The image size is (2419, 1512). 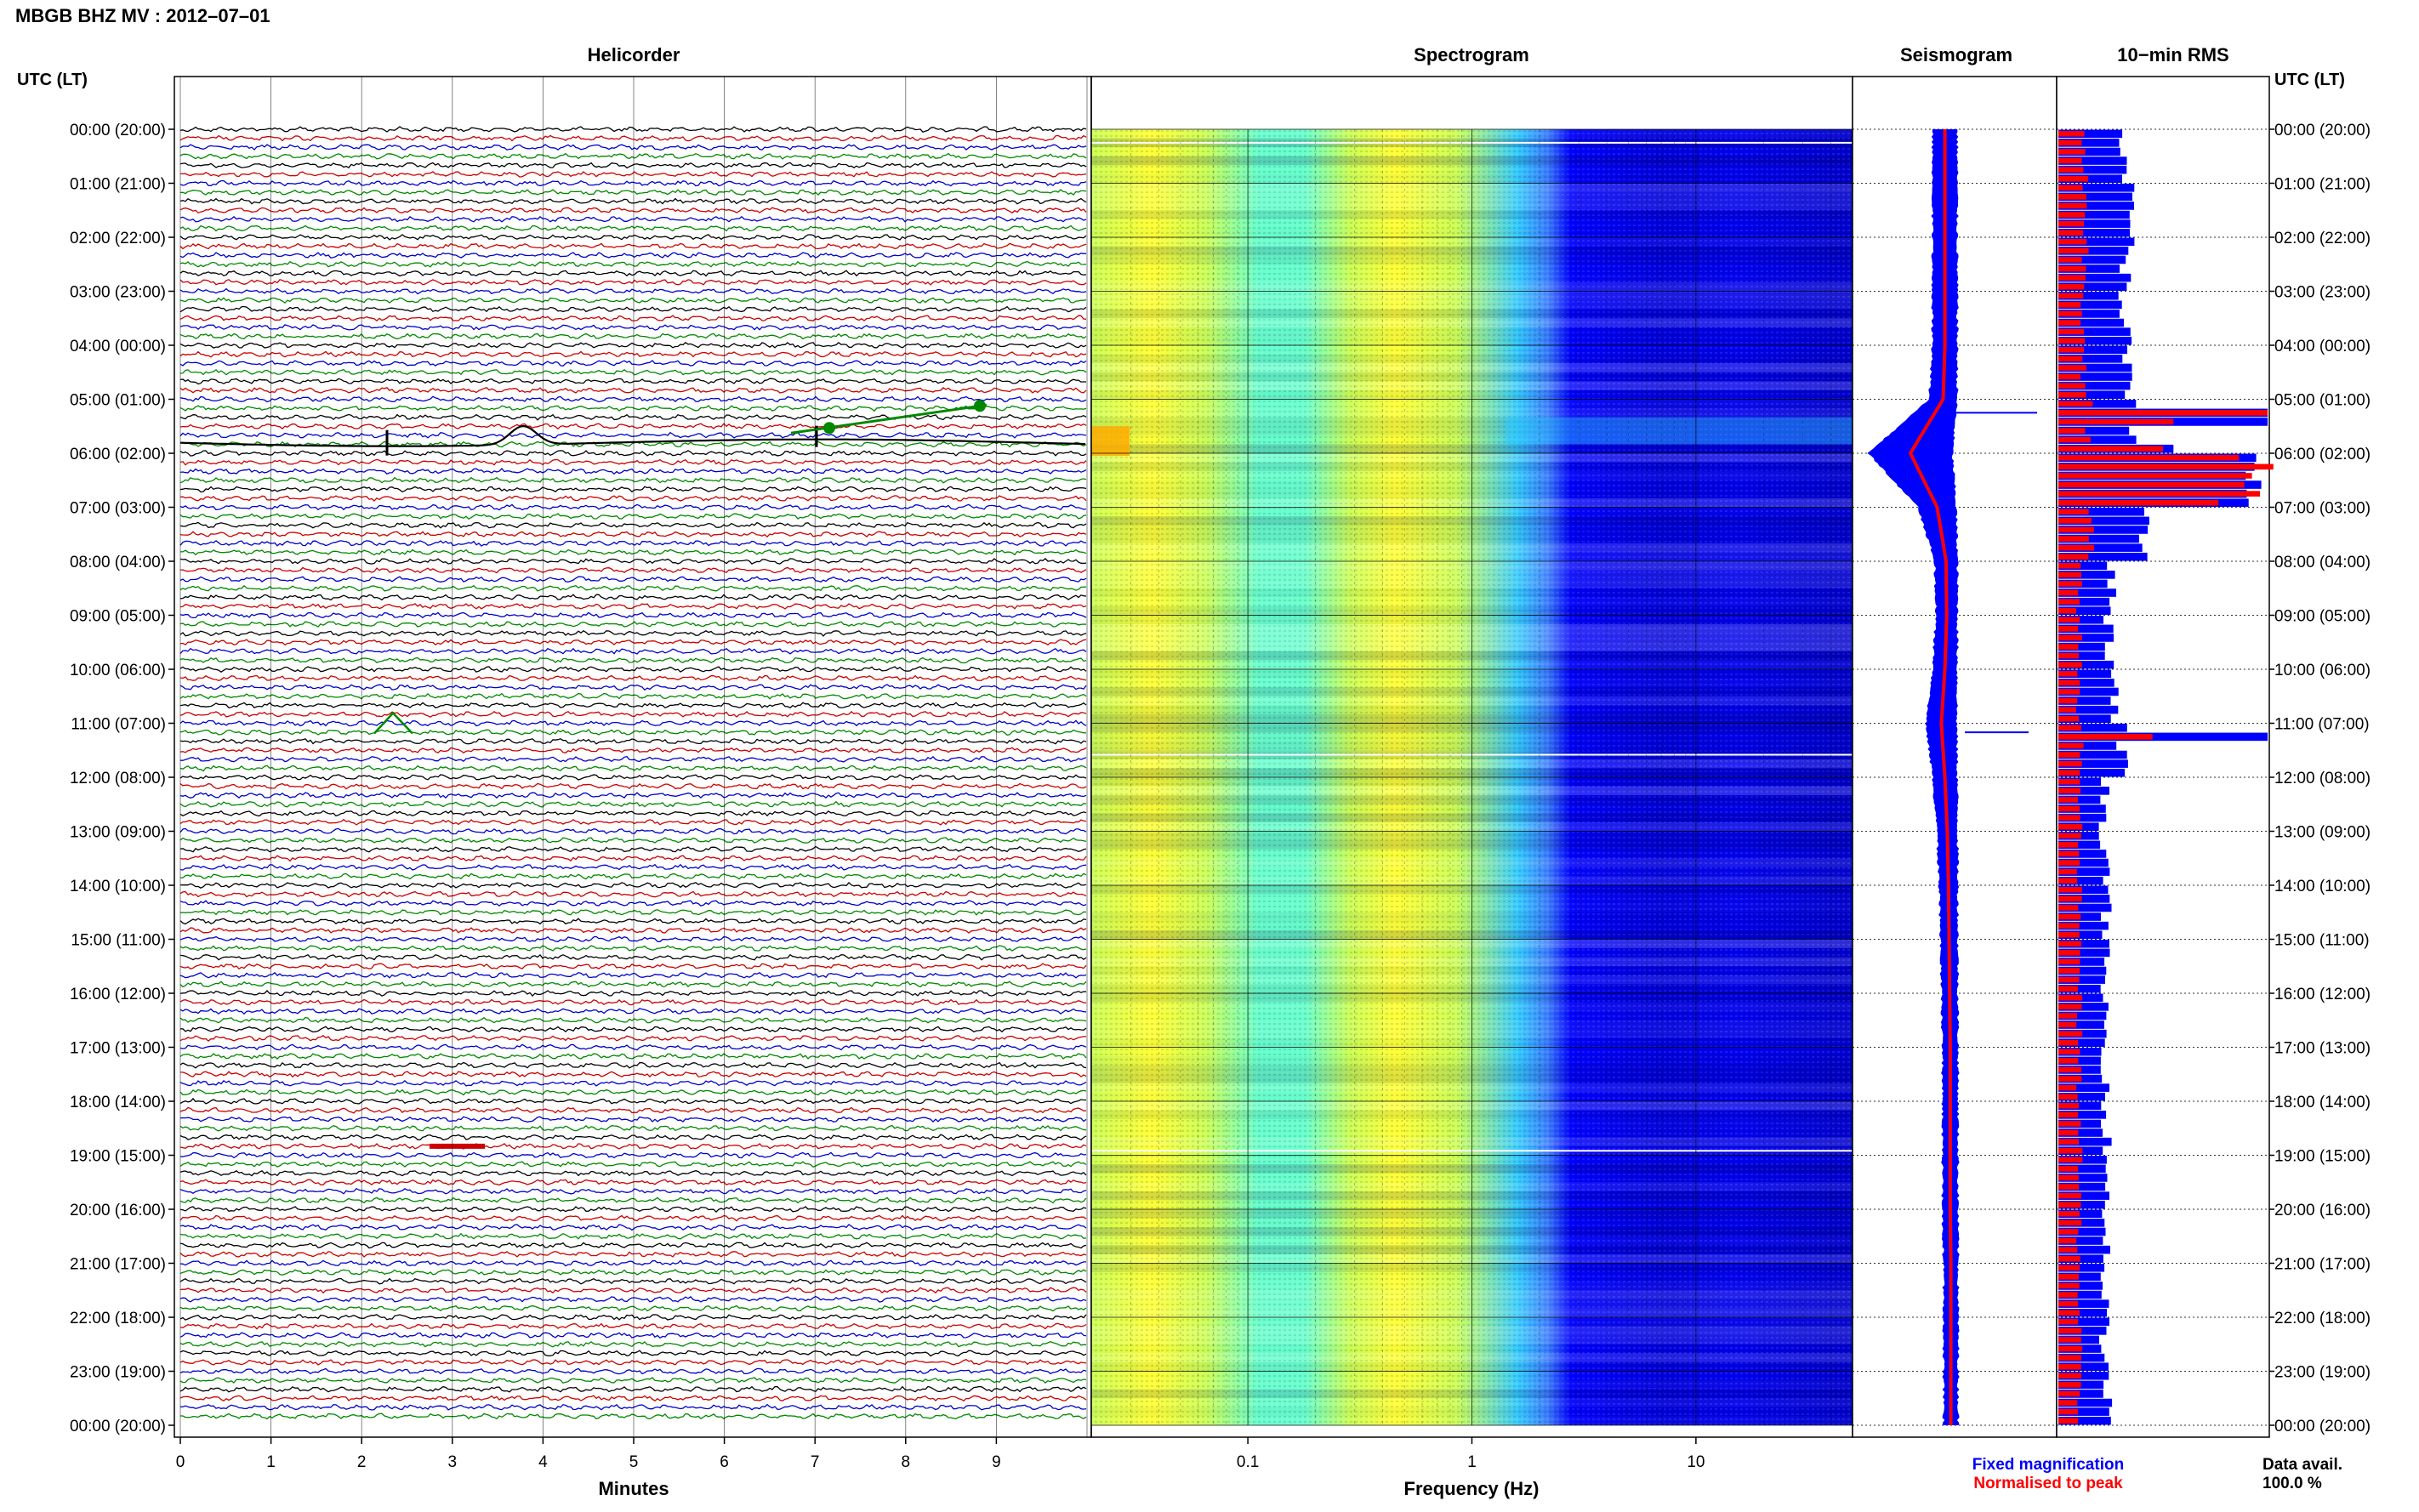 I want to click on helicorder-x-tick-label: 6, so click(x=724, y=1462).